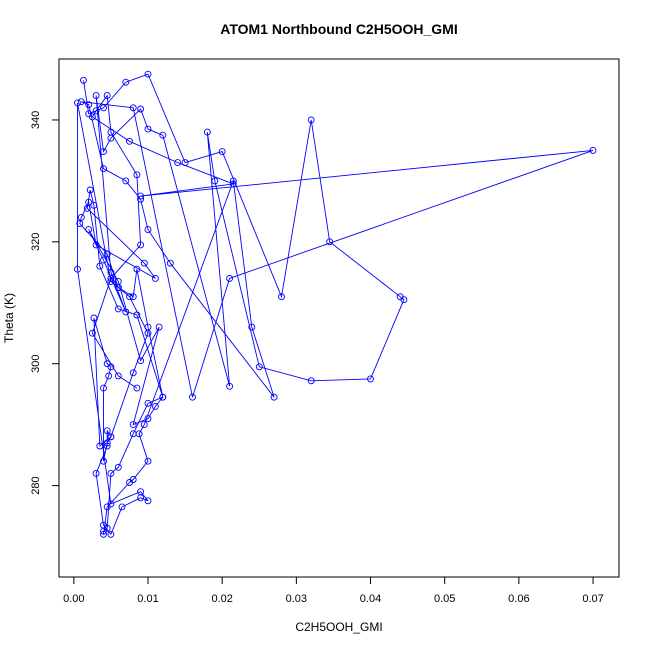 Image resolution: width=650 pixels, height=650 pixels. What do you see at coordinates (73, 599) in the screenshot?
I see `x-tick-label: 0.00` at bounding box center [73, 599].